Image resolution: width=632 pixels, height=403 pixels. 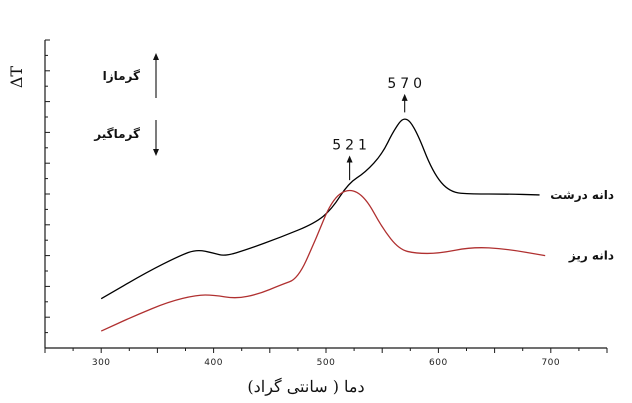 What do you see at coordinates (47, 194) in the screenshot?
I see `y-ticks` at bounding box center [47, 194].